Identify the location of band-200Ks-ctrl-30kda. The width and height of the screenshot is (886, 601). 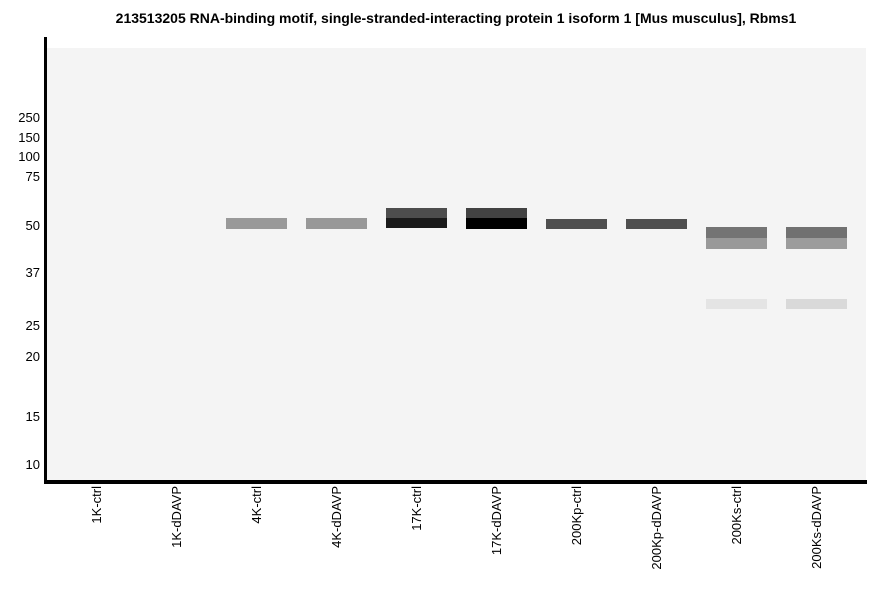
(736, 304).